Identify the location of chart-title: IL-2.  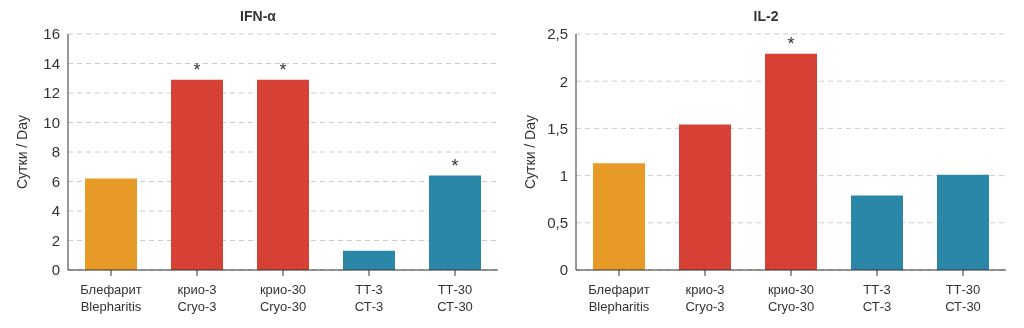
(766, 17).